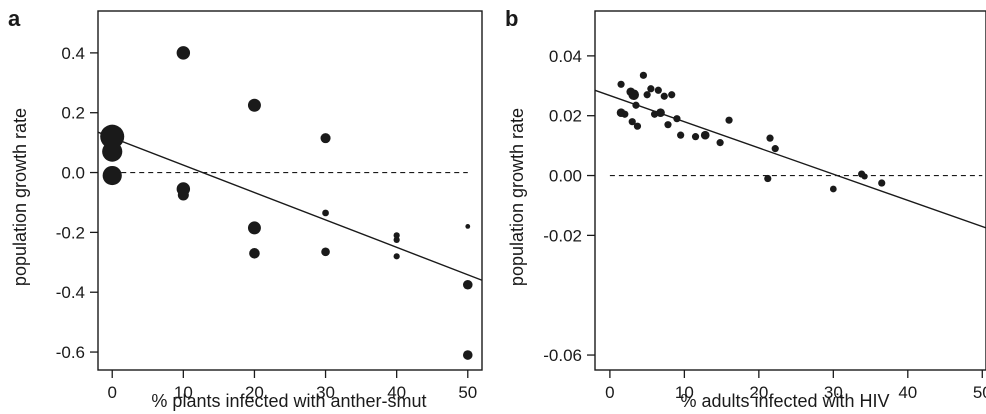 The height and width of the screenshot is (414, 986). Describe the element at coordinates (784, 401) in the screenshot. I see `panel-b-x-axis-title: % adults infected with HIV` at that location.